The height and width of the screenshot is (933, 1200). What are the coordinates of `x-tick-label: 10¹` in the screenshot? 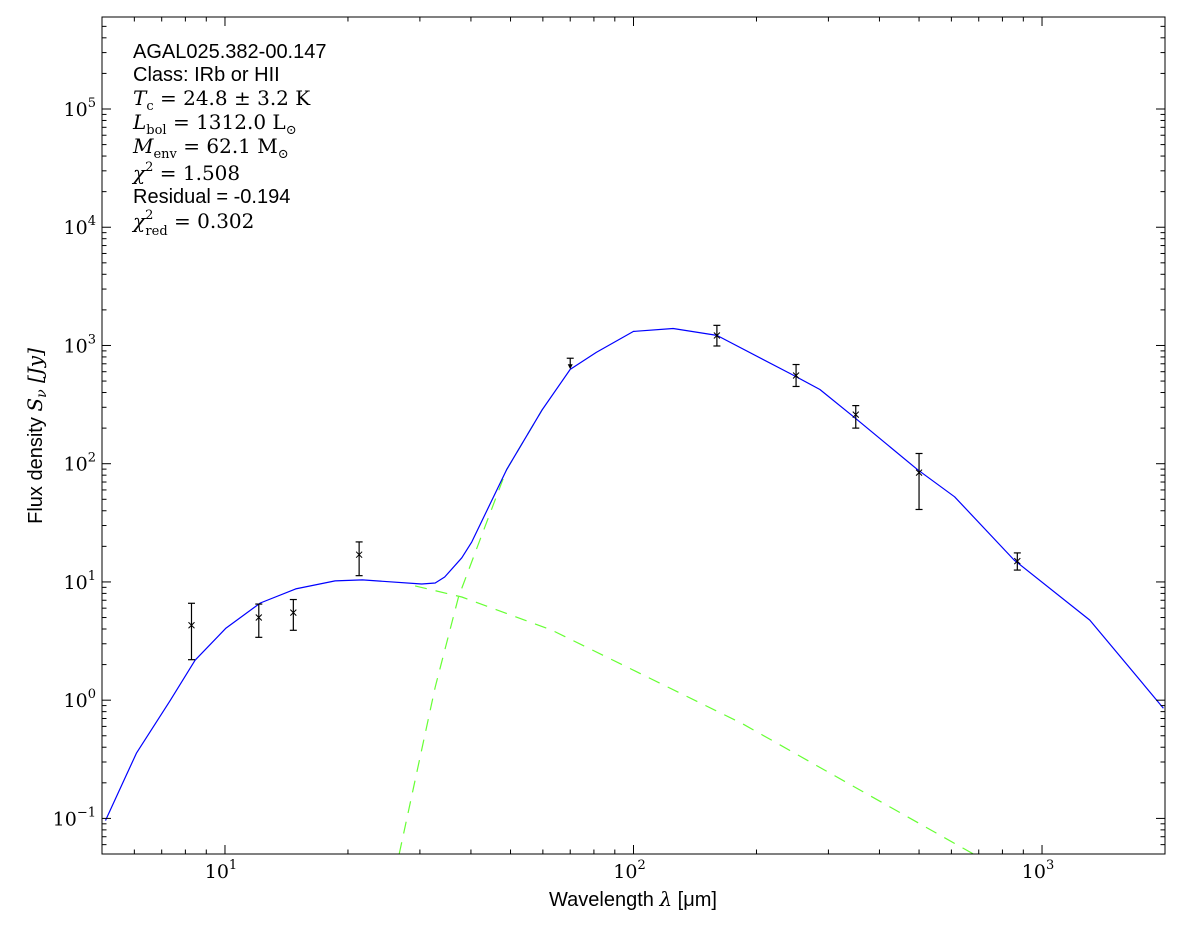 It's located at (221, 870).